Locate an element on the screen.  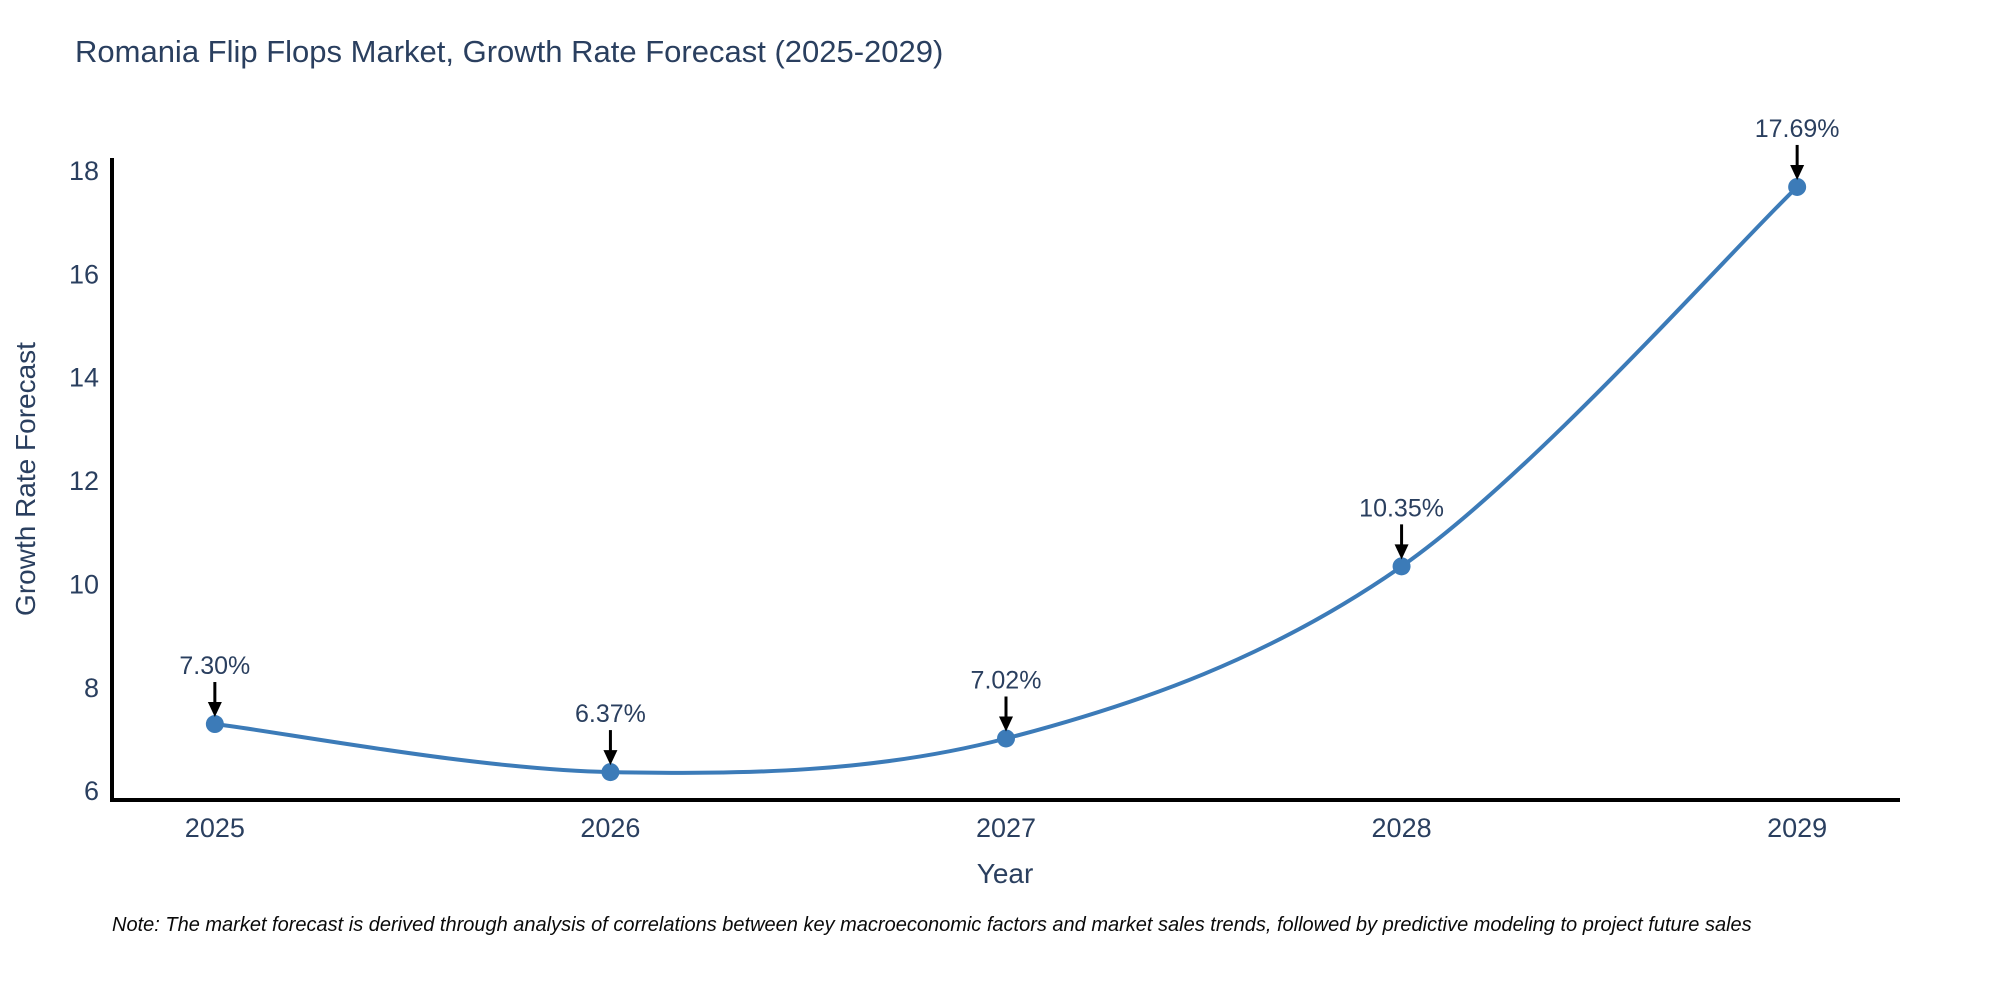
x-axis-title: Year is located at coordinates (1005, 873).